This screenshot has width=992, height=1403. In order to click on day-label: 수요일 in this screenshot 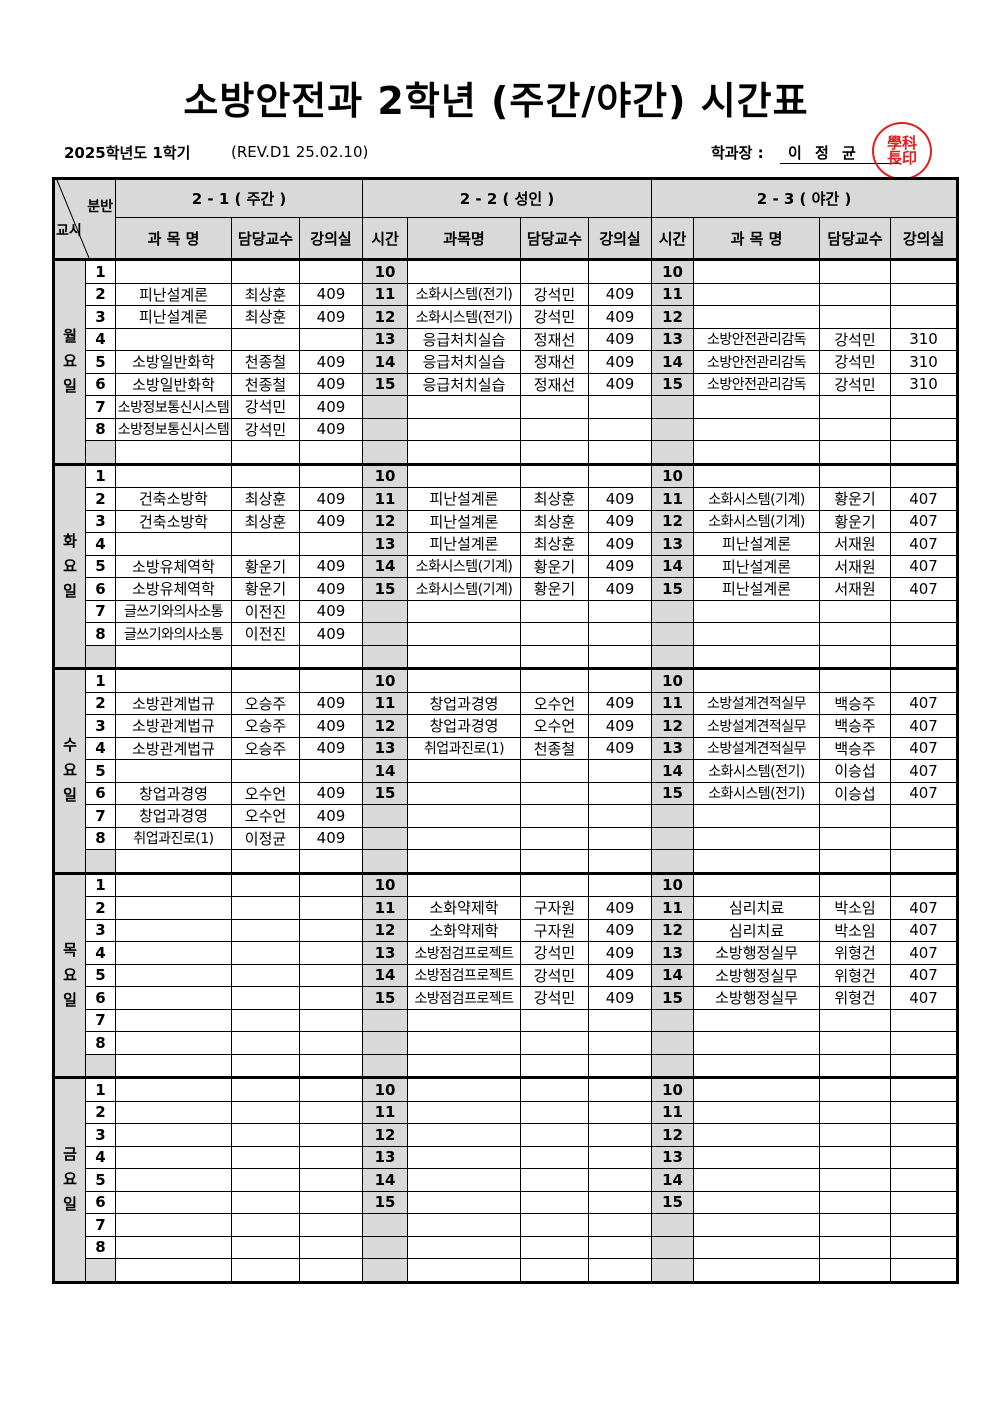, I will do `click(70, 770)`.